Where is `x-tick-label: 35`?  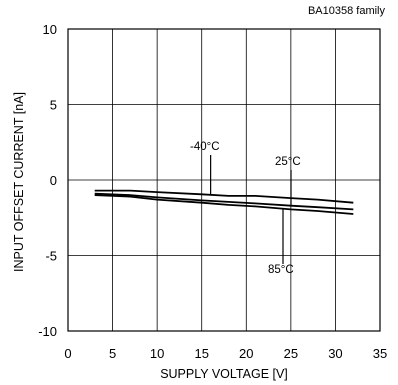
x-tick-label: 35 is located at coordinates (380, 353).